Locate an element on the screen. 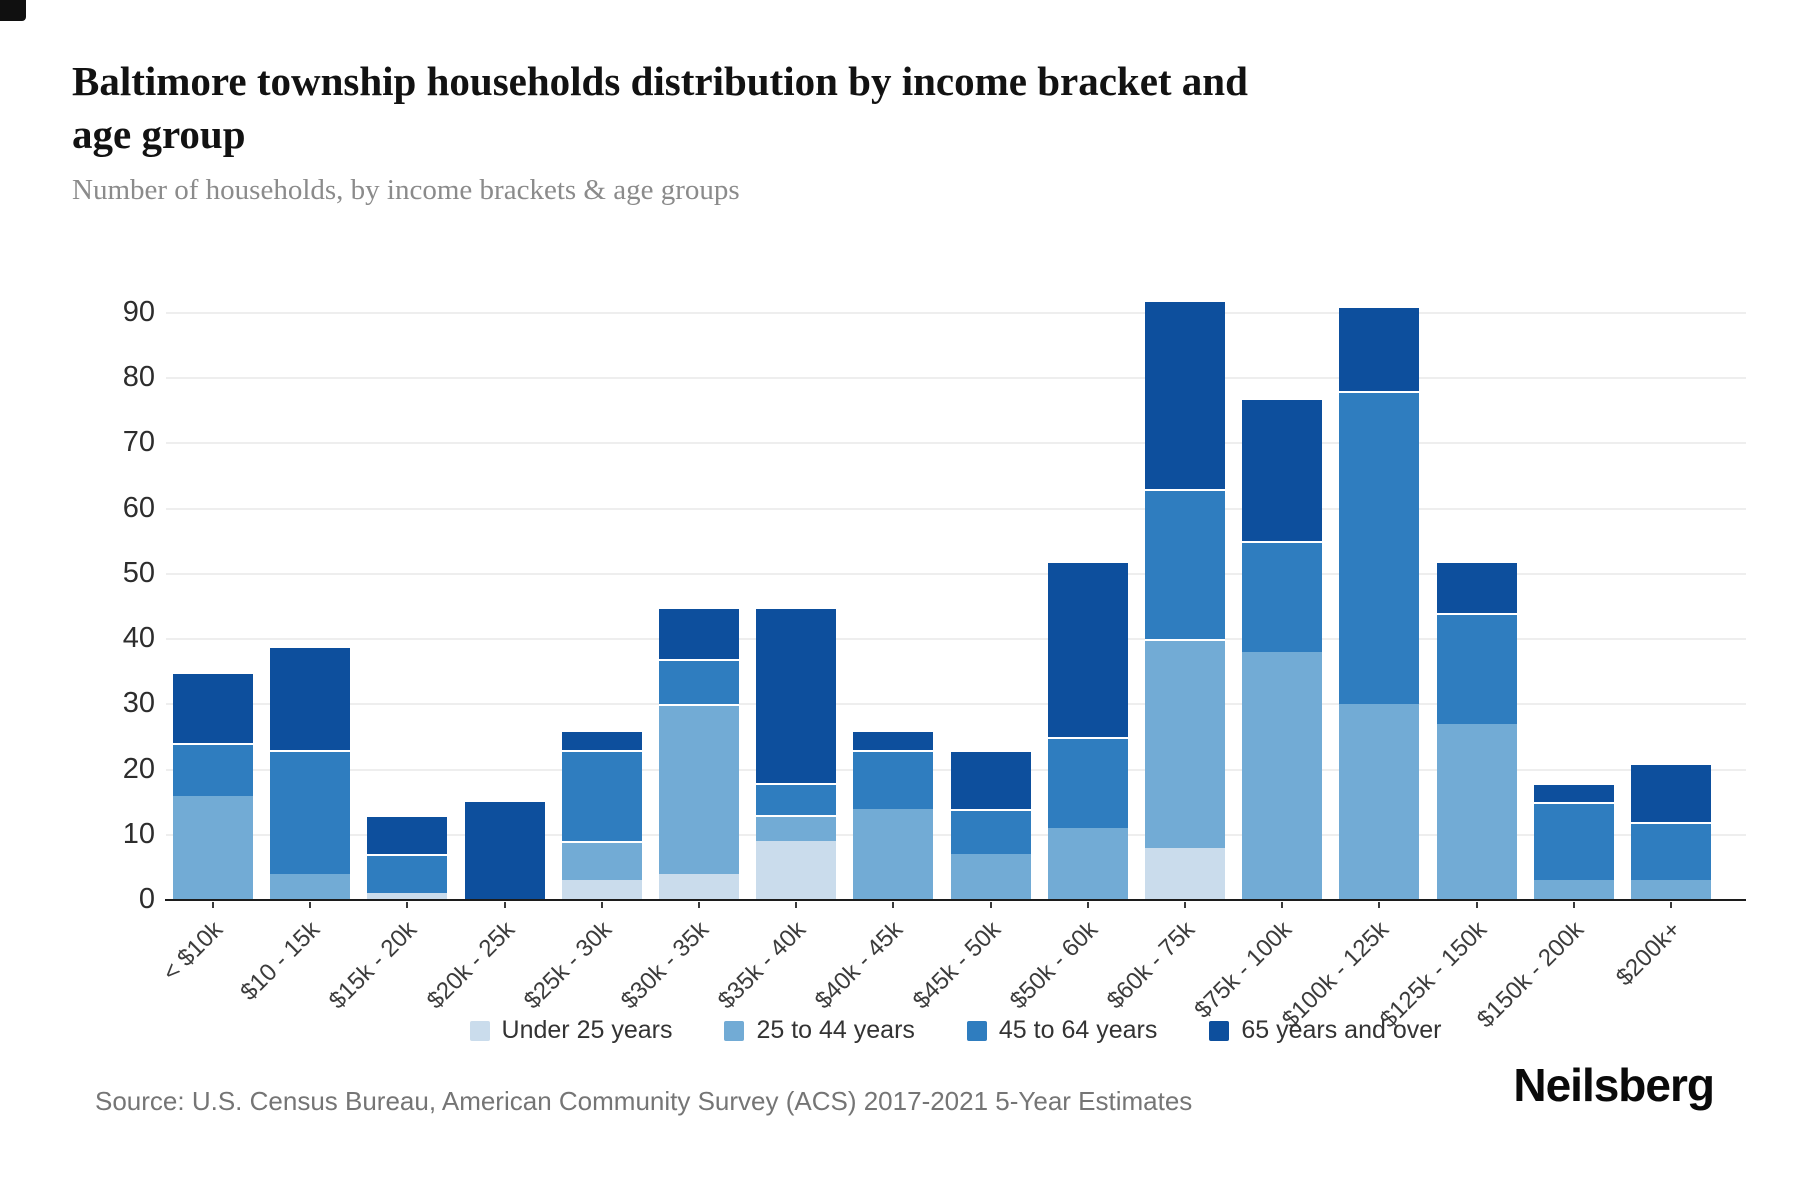  y-tick-label: 60 is located at coordinates (138, 507).